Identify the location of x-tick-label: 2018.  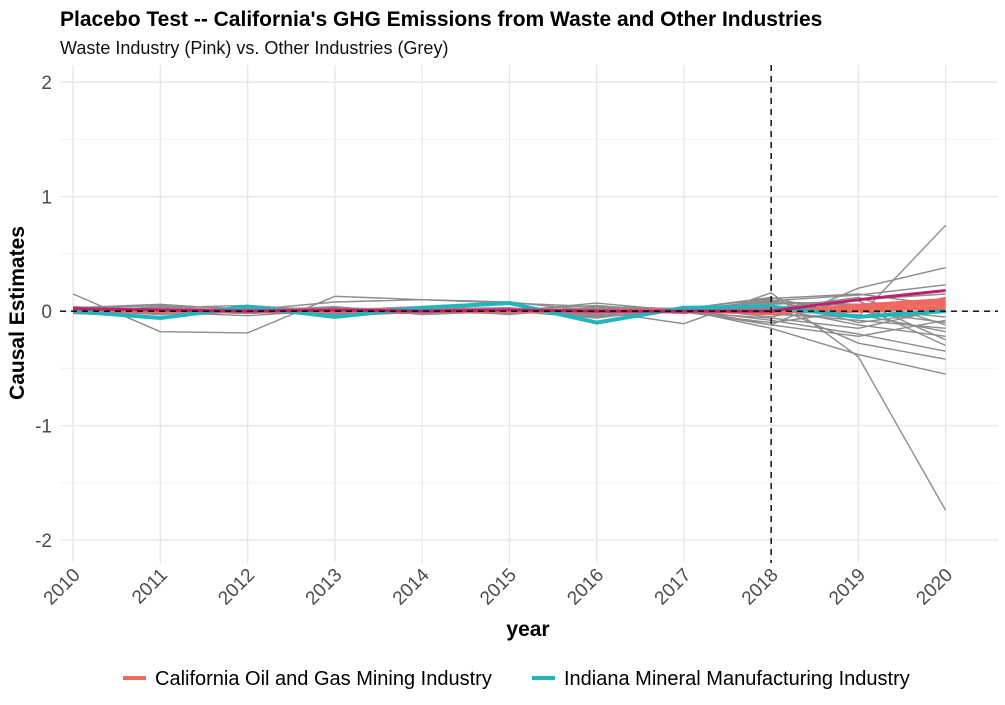
(760, 587).